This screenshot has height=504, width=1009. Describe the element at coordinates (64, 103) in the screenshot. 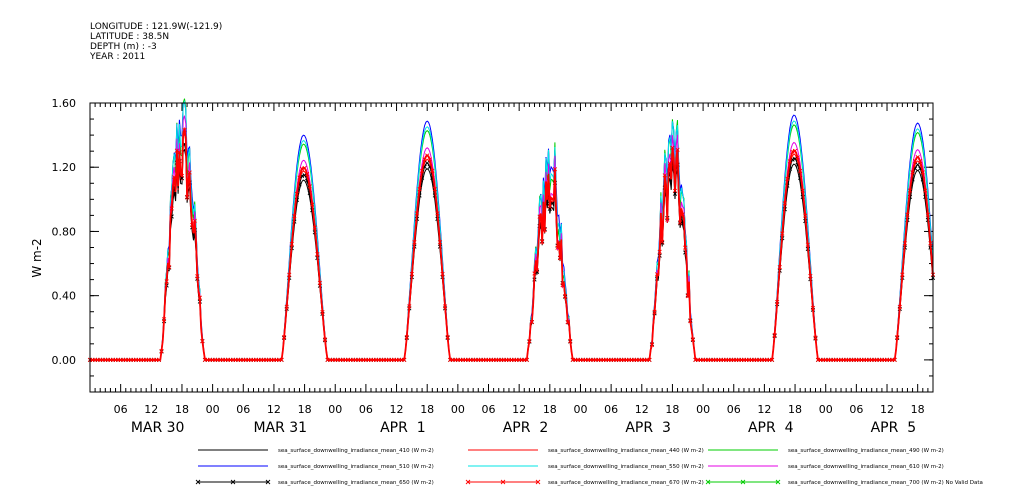

I see `y-tick-label: 1.60` at that location.